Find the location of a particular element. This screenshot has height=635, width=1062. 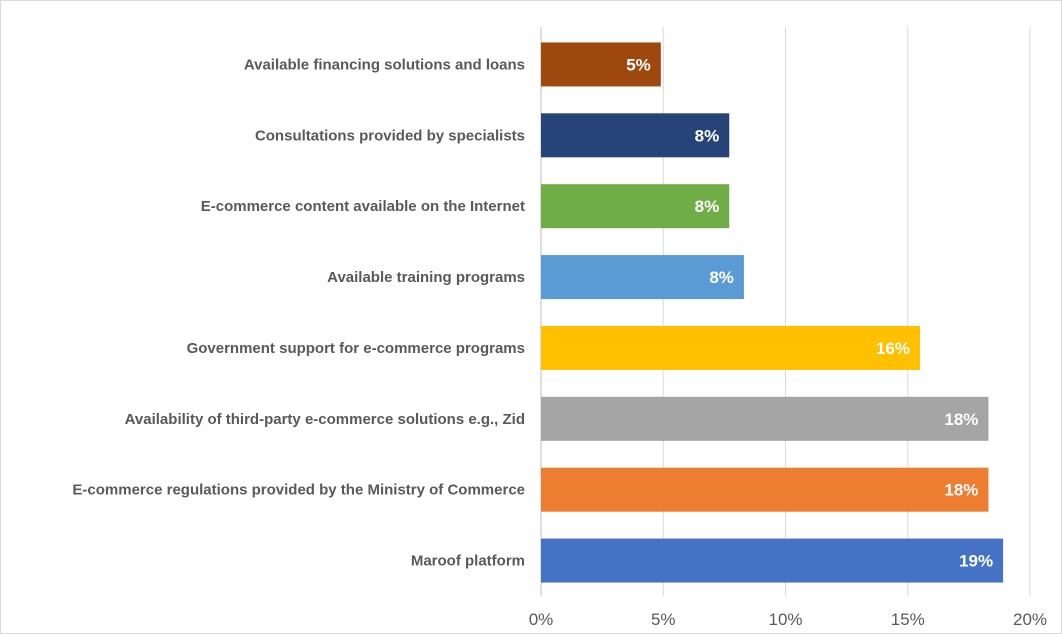

x-tick-label: 5% is located at coordinates (663, 619).